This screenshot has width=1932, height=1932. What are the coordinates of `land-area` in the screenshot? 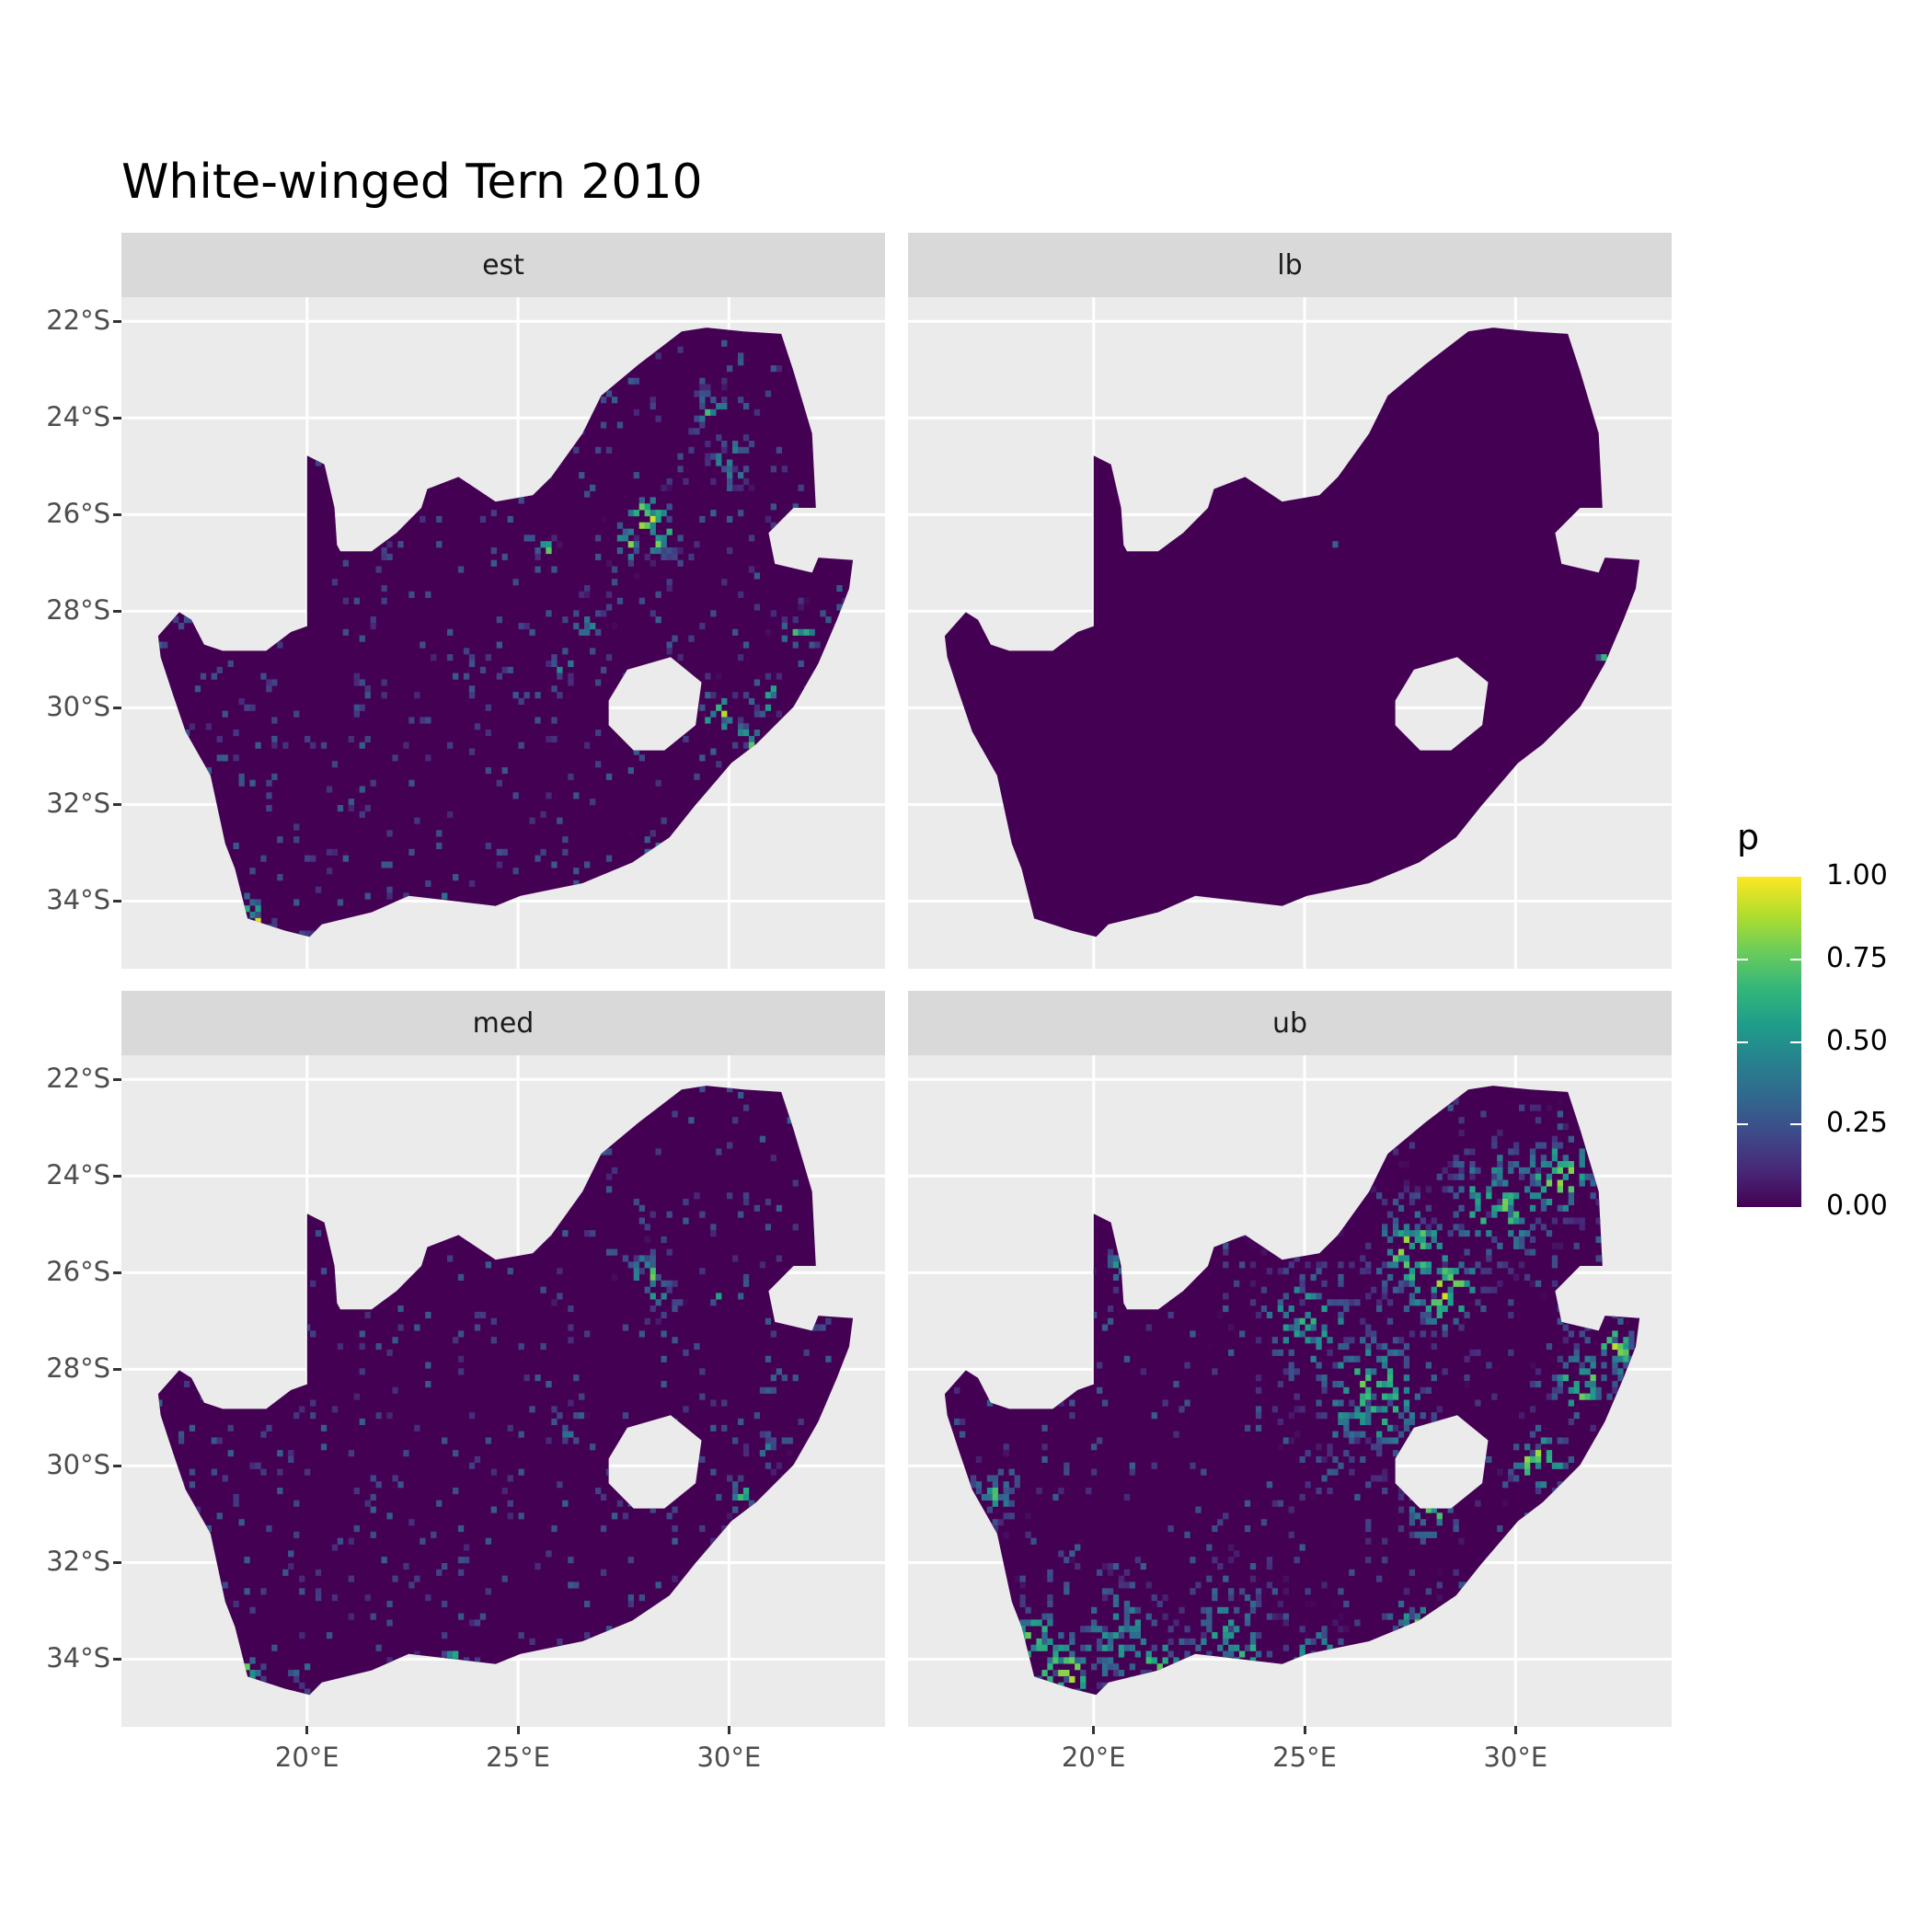 It's located at (505, 632).